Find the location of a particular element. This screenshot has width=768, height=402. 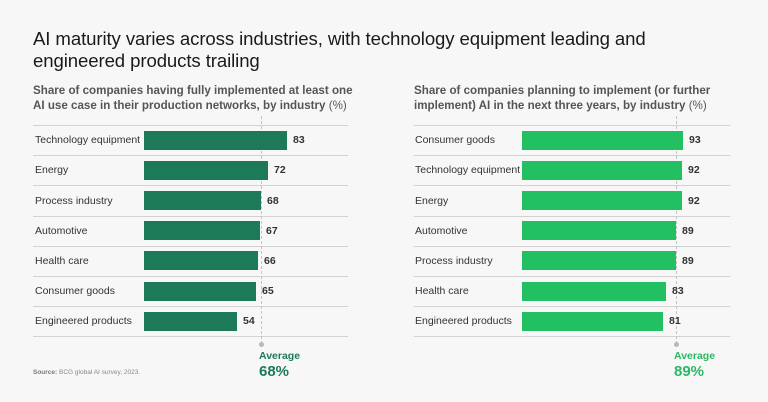

left-average-label: Average is located at coordinates (280, 356).